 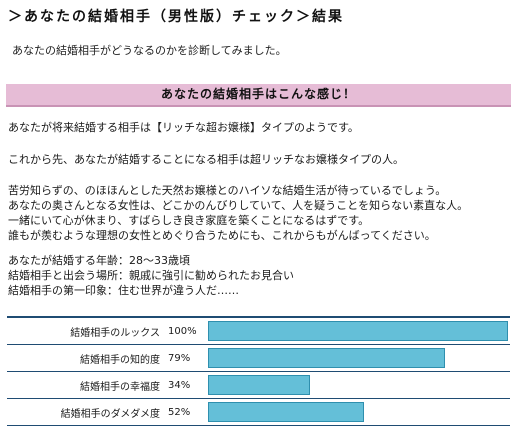 What do you see at coordinates (227, 190) in the screenshot?
I see `description-line: 苦労知らずの、のほほんとした天然お嬢様とのハイソな結婚生活が待っているでしょう。` at bounding box center [227, 190].